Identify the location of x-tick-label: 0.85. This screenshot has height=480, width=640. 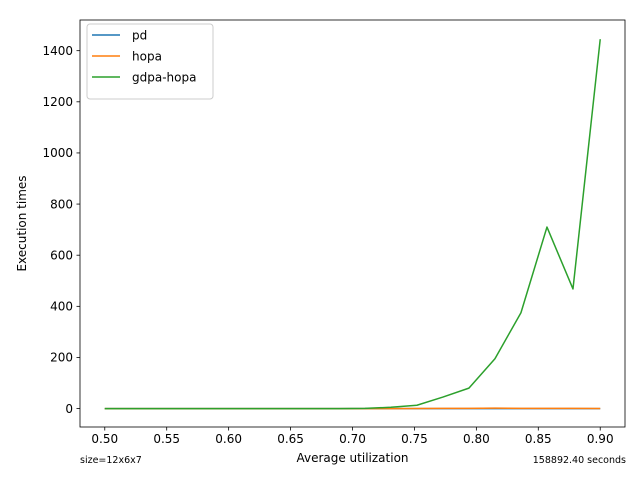
(538, 439).